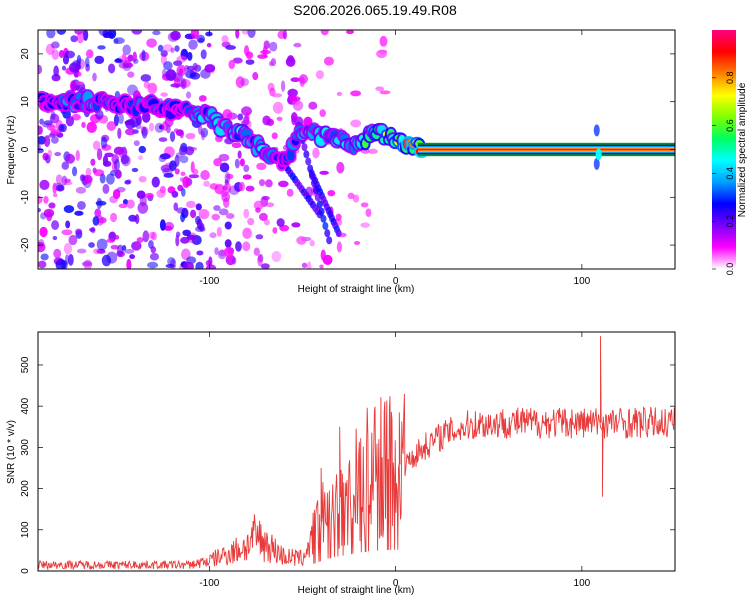 Image resolution: width=750 pixels, height=600 pixels. What do you see at coordinates (546, 147) in the screenshot?
I see `spectrogram-carrier-band` at bounding box center [546, 147].